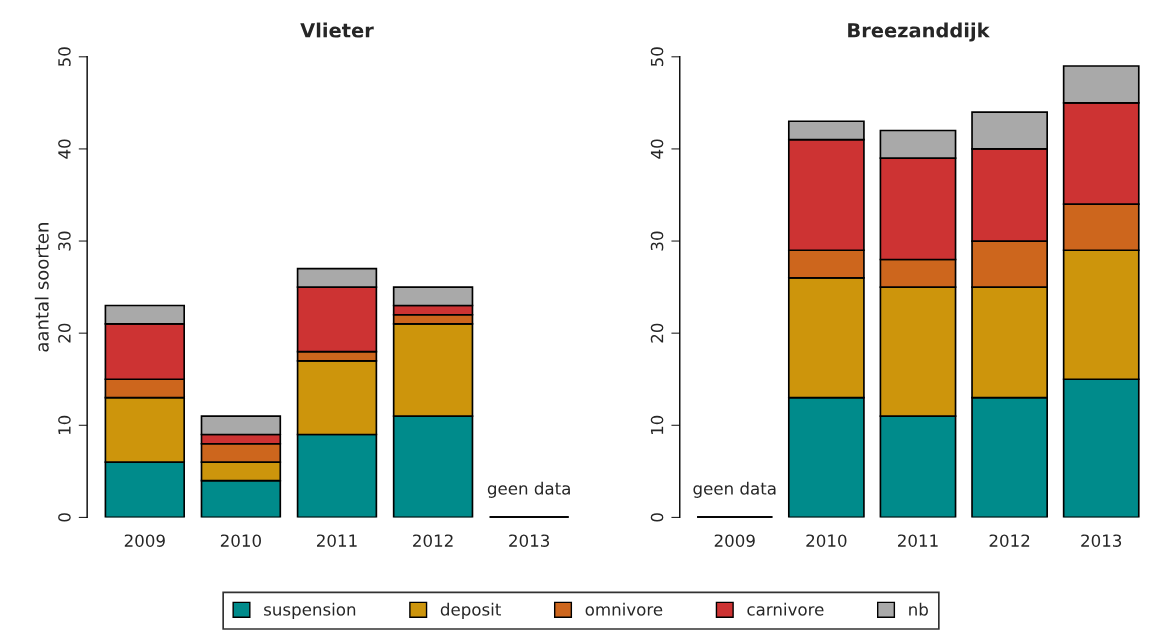 This screenshot has width=1162, height=631. Describe the element at coordinates (310, 610) in the screenshot. I see `legend-label: suspension` at that location.